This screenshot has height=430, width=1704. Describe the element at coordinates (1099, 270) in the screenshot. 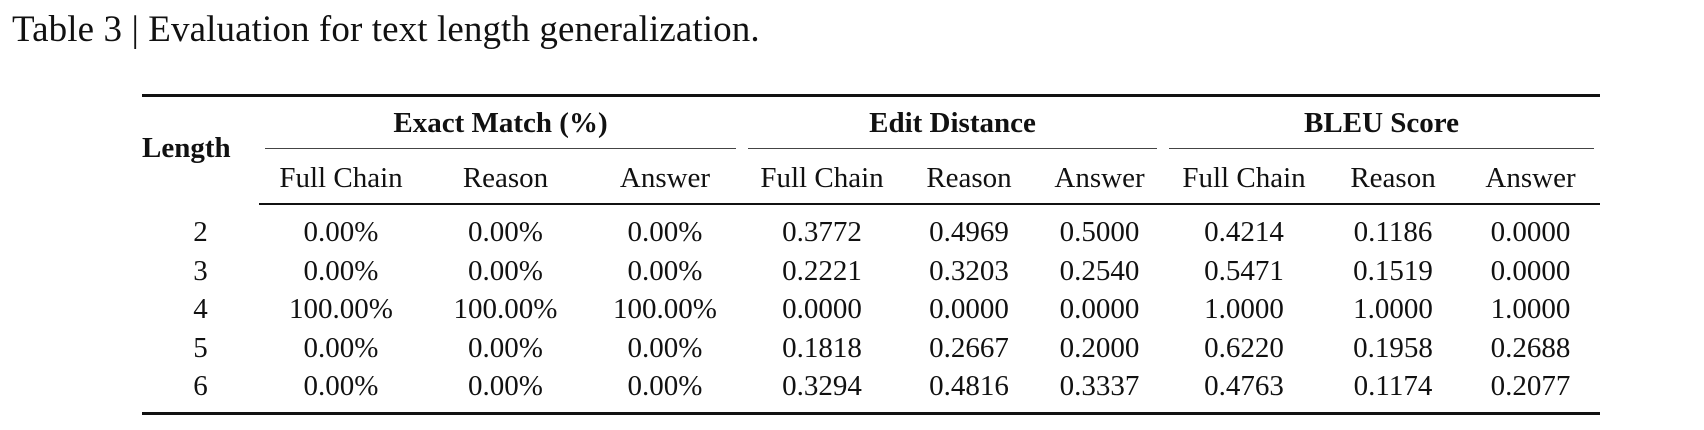

I see `table-cell: 0.2540` at that location.